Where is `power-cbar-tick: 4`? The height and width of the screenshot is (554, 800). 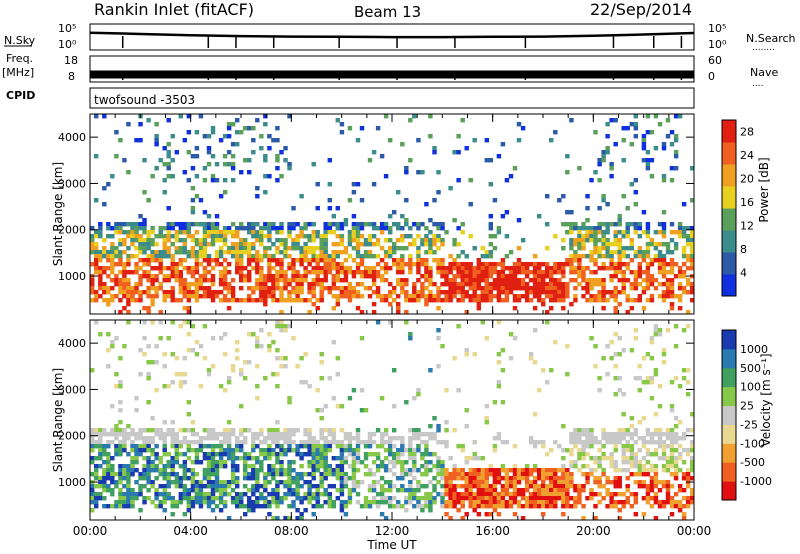
power-cbar-tick: 4 is located at coordinates (743, 273).